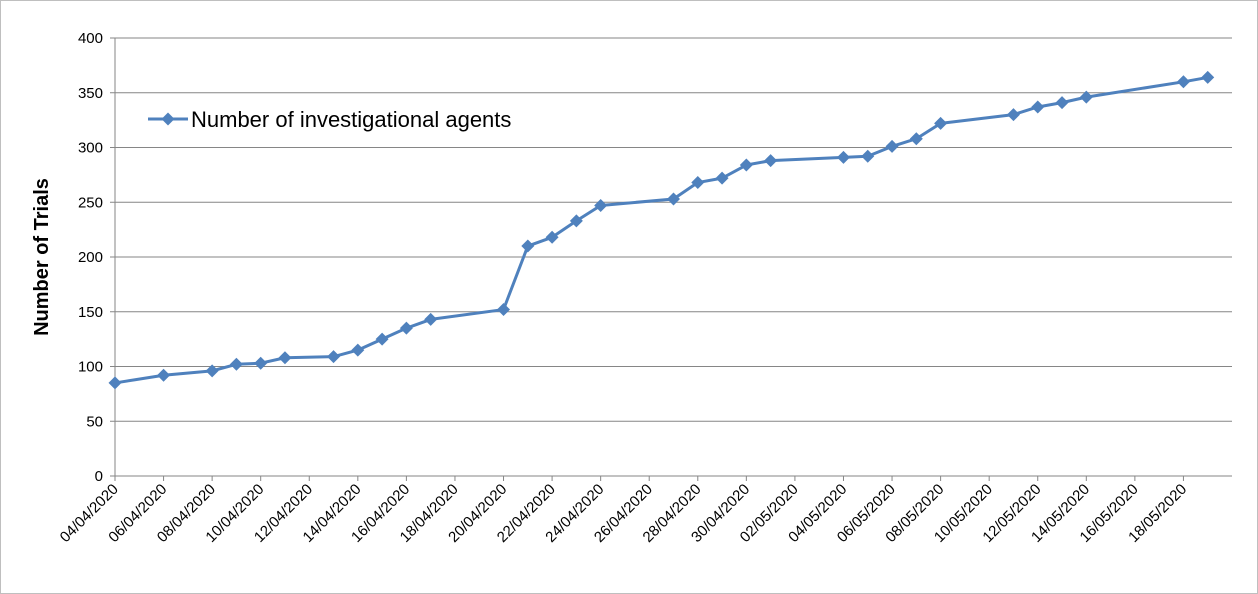  Describe the element at coordinates (90, 312) in the screenshot. I see `y-tick-label: 150` at that location.